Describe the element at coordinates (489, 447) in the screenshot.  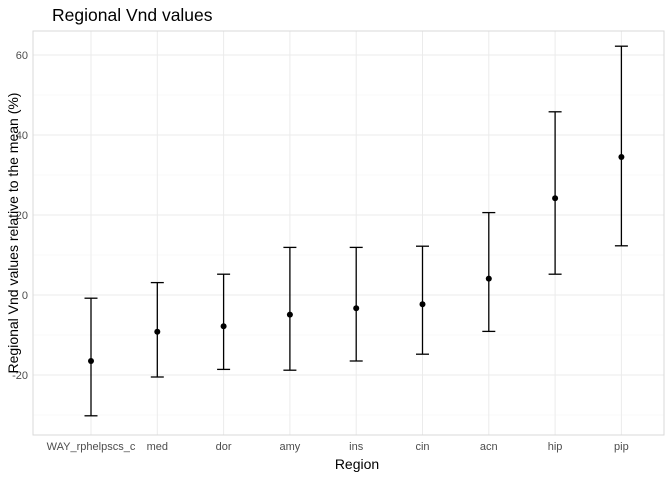
I see `x-tick-label: acn` at that location.